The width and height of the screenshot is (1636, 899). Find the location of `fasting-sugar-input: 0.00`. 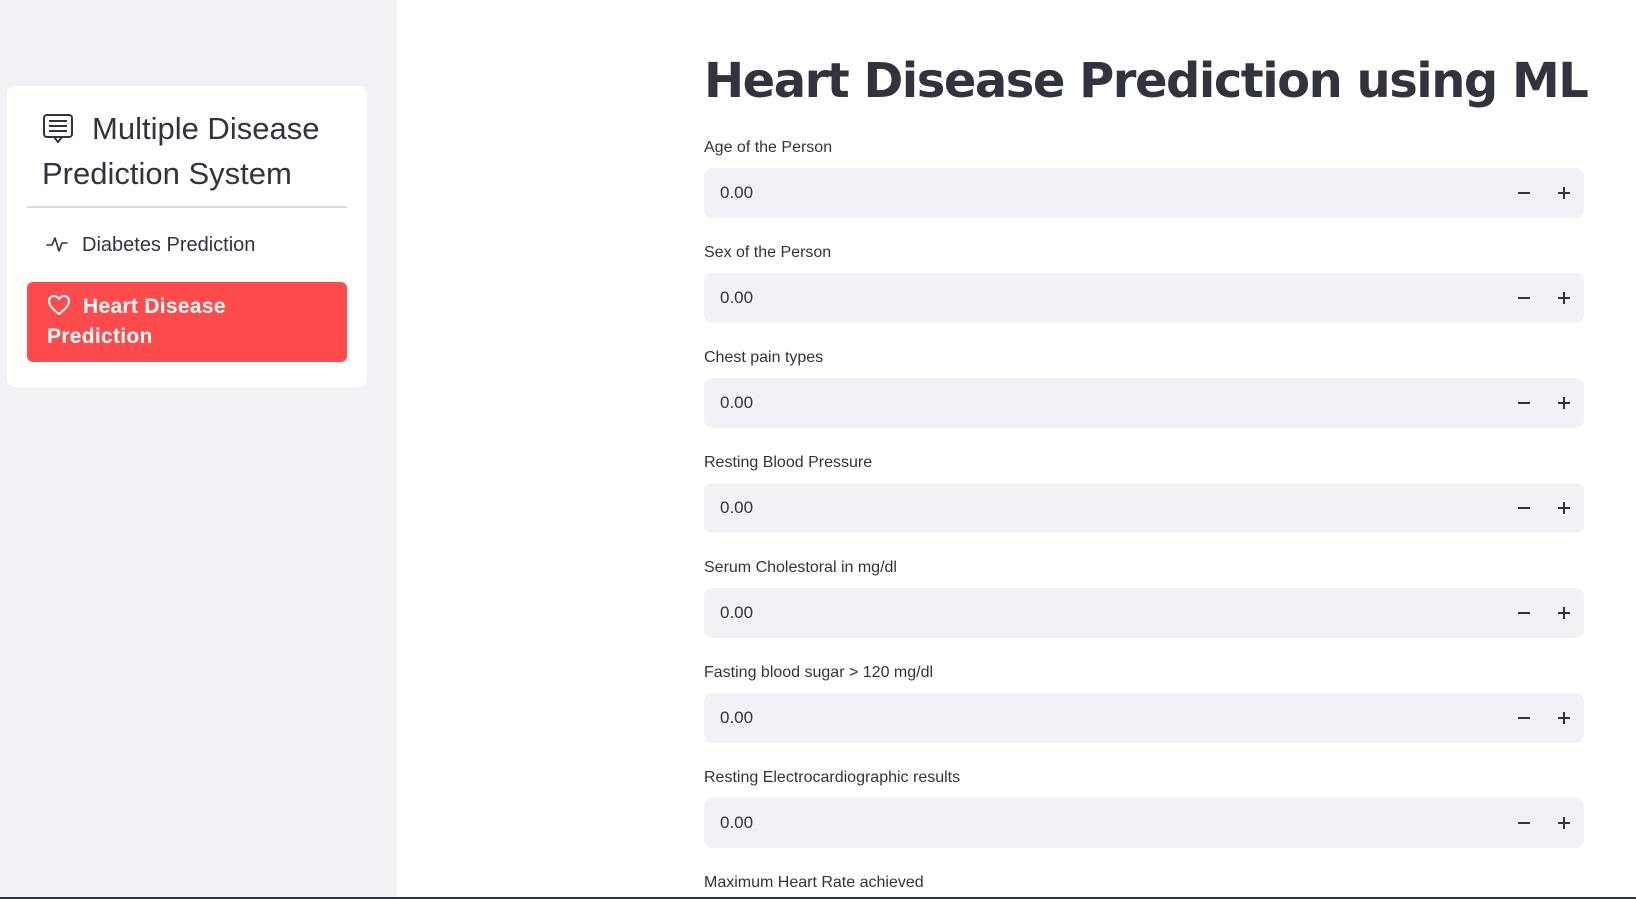

fasting-sugar-input: 0.00 is located at coordinates (1144, 718).